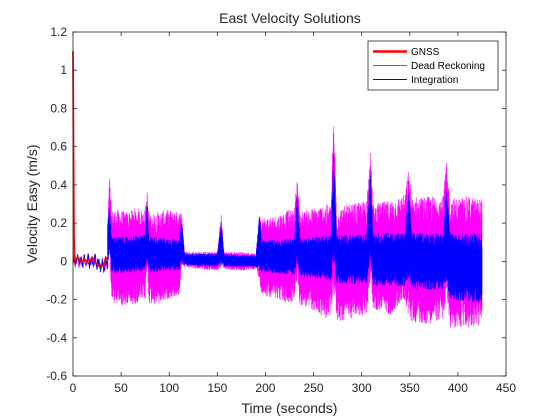 The height and width of the screenshot is (420, 560). Describe the element at coordinates (58, 32) in the screenshot. I see `y-tick-label: 1.2` at that location.